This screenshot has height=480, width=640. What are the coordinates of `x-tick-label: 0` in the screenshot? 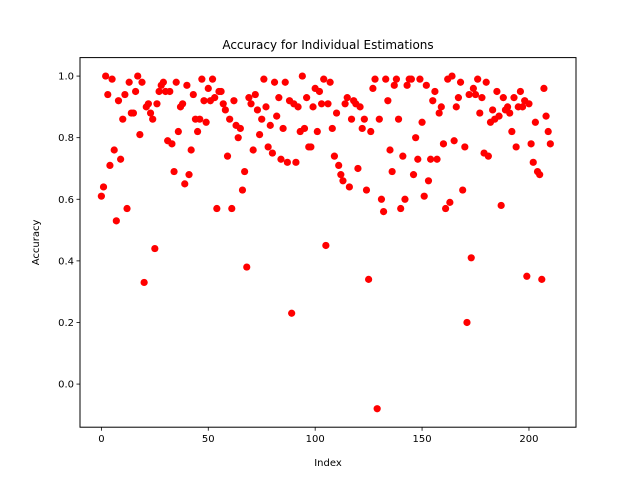 It's located at (101, 439).